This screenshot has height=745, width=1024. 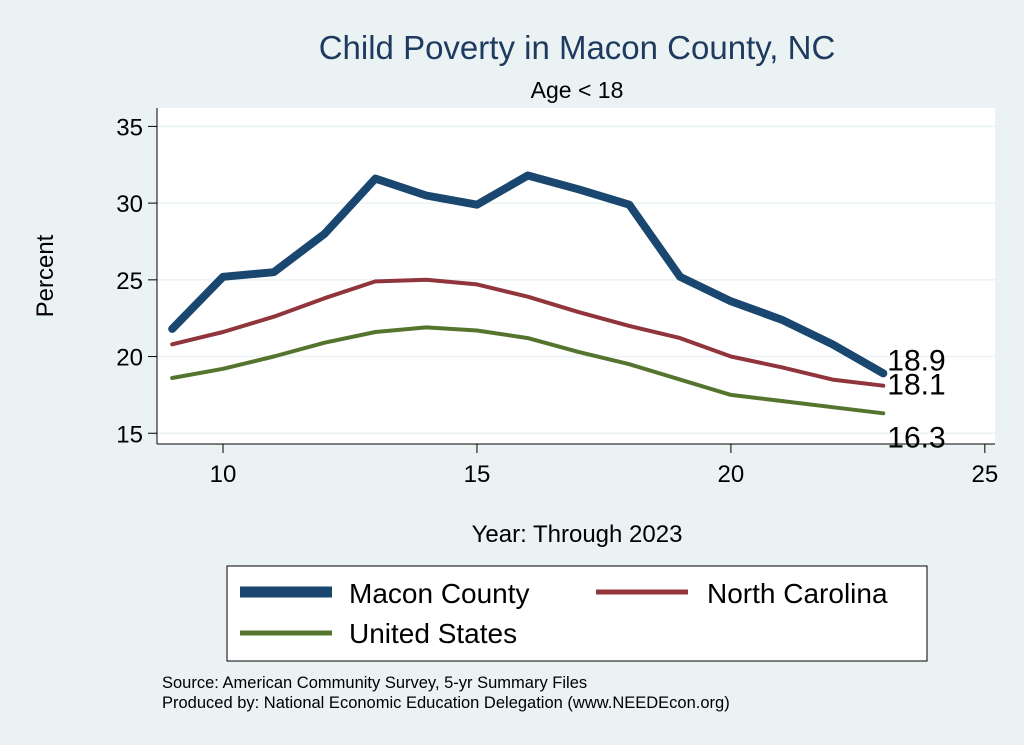 I want to click on y-tick-label: 25, so click(x=129, y=281).